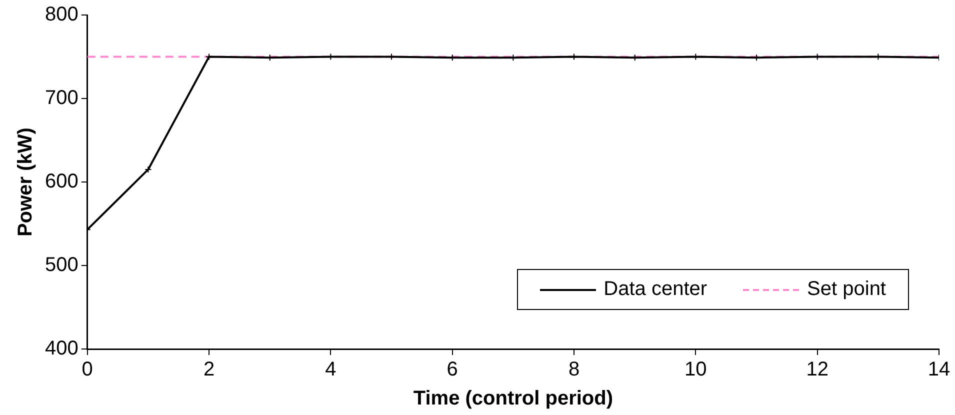  I want to click on y-tick-label: 400, so click(61, 349).